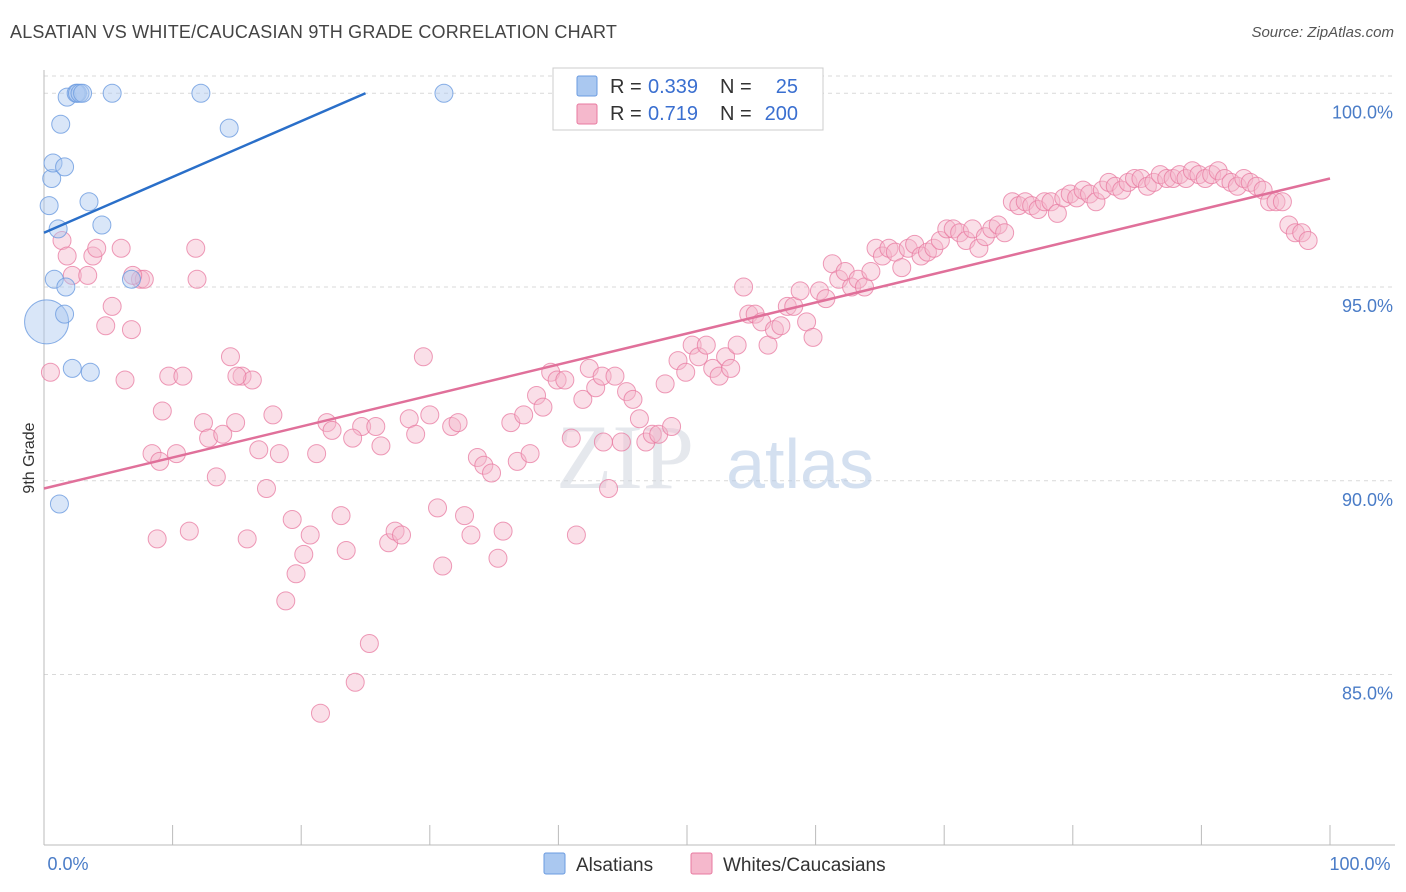 The height and width of the screenshot is (892, 1406). What do you see at coordinates (626, 87) in the screenshot?
I see `legend-r-label-1: R =` at bounding box center [626, 87].